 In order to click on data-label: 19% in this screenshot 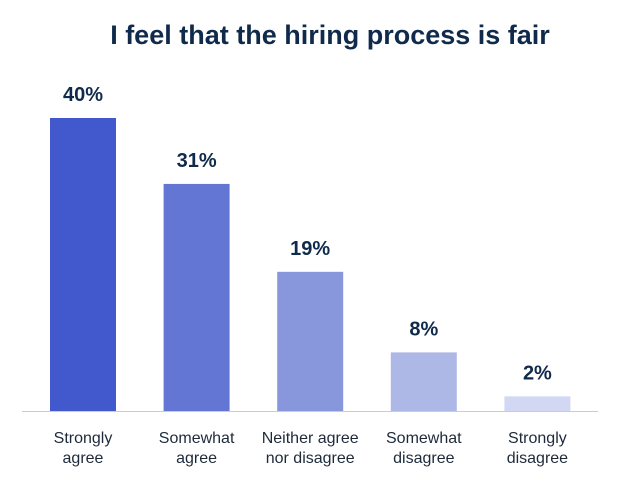, I will do `click(310, 249)`.